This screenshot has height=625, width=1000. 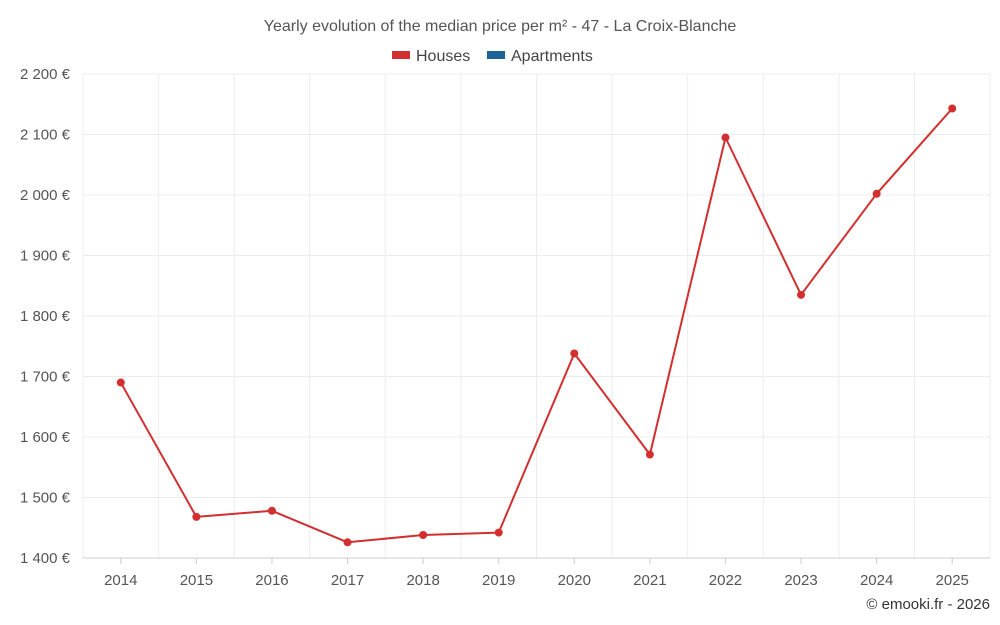 I want to click on legend-item-houses: Houses, so click(x=431, y=56).